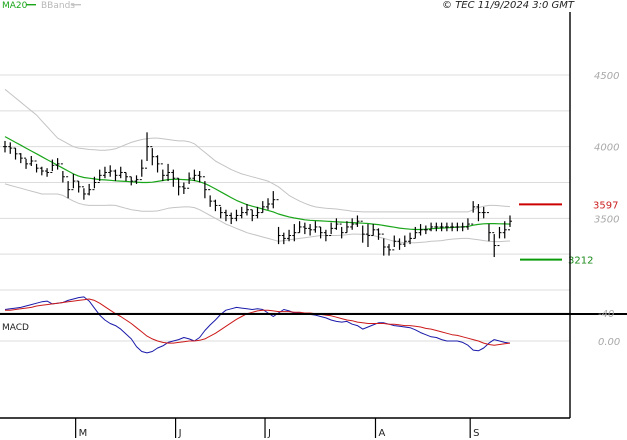 Image resolution: width=627 pixels, height=440 pixels. I want to click on x-tick-label: M, so click(83, 433).